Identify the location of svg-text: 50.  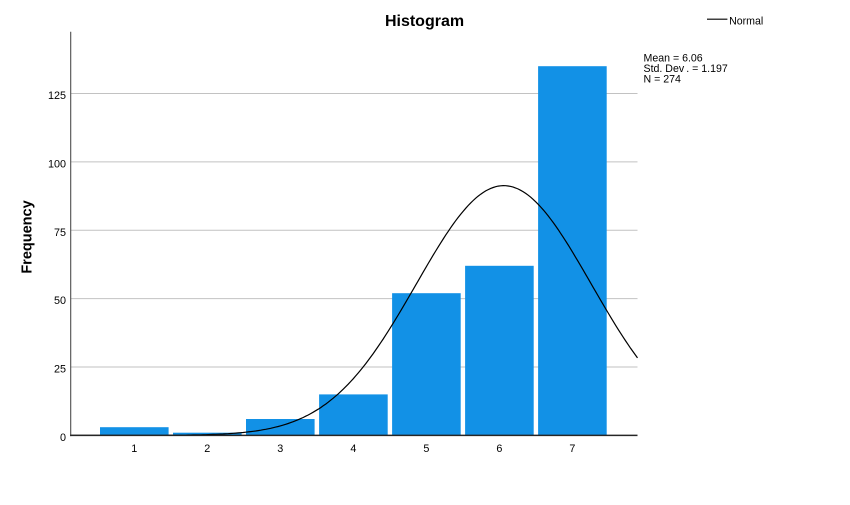
(60, 301).